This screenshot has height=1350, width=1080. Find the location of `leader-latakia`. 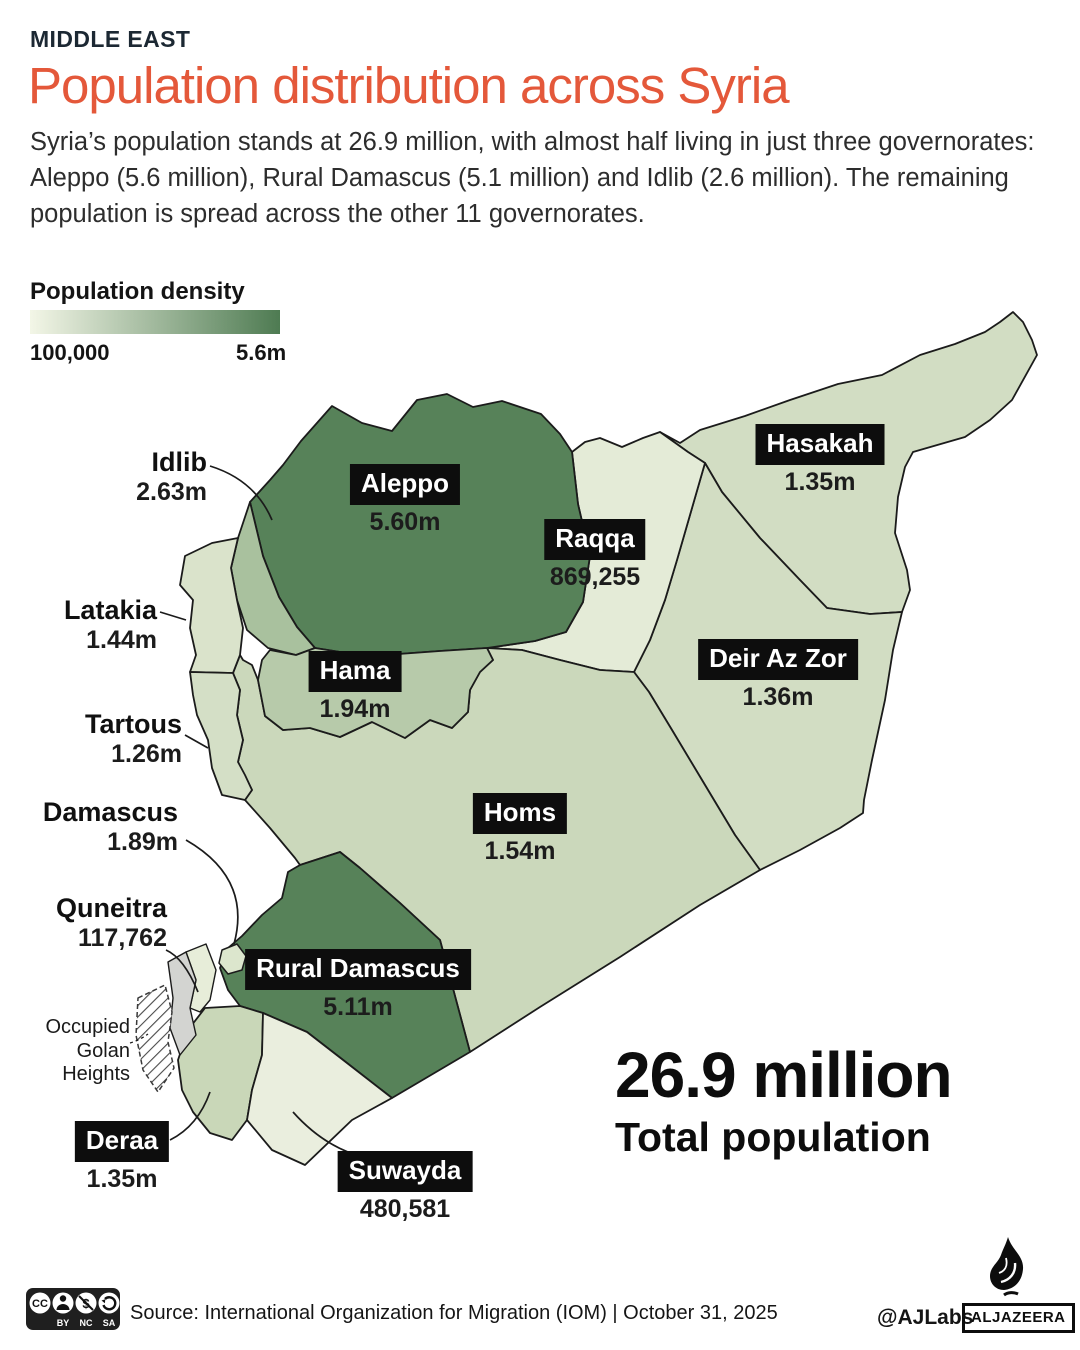

leader-latakia is located at coordinates (173, 616).